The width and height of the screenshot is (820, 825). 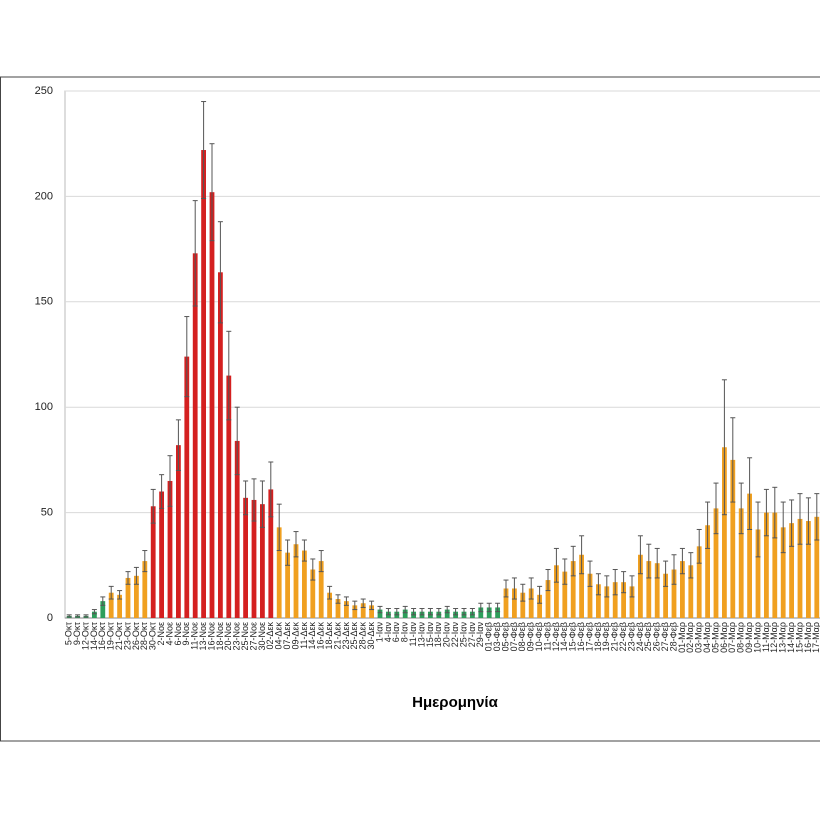 I want to click on x-tick-label: 29-Ιαν, so click(x=480, y=635).